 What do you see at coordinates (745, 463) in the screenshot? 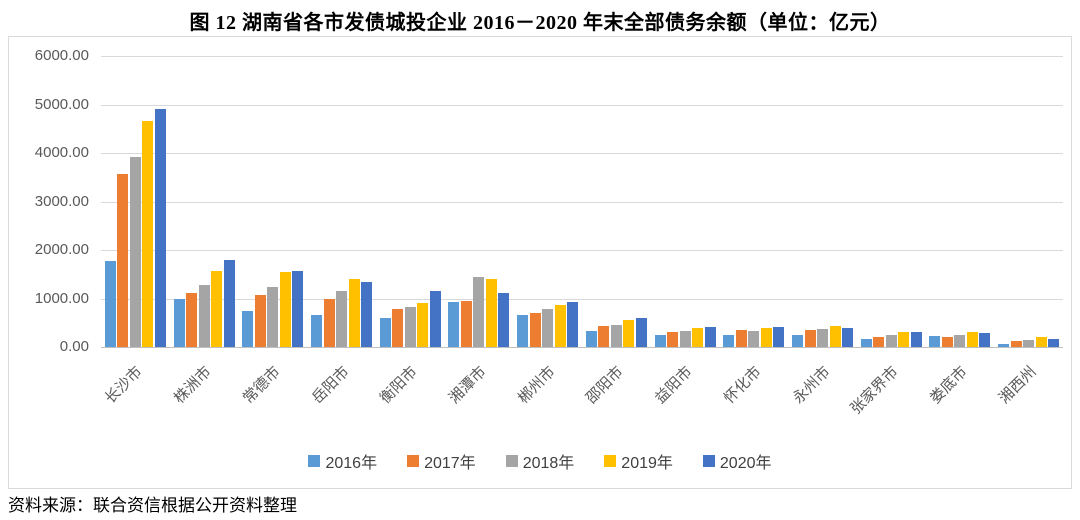
I see `legend-label: 2020年` at bounding box center [745, 463].